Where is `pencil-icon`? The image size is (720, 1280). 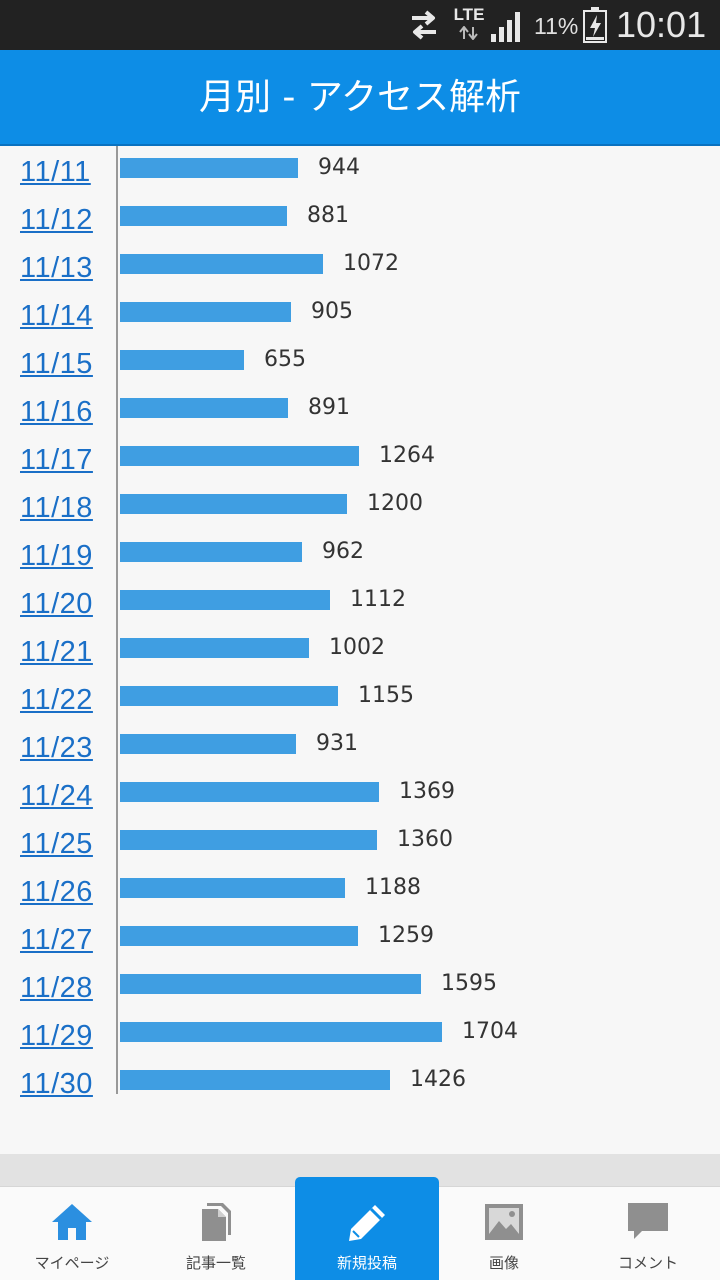
pencil-icon is located at coordinates (367, 1223).